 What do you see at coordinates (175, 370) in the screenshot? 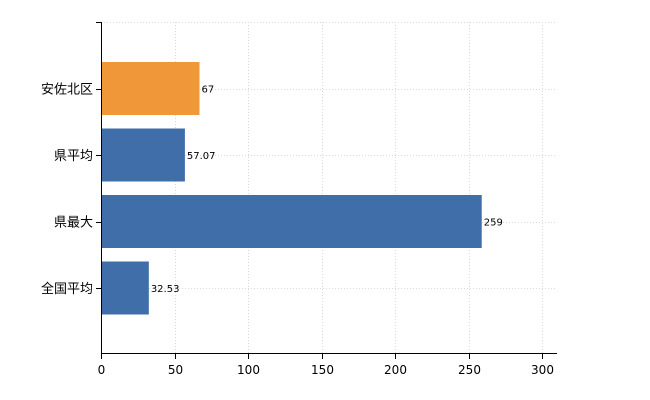
I see `x-tick-label: 50` at bounding box center [175, 370].